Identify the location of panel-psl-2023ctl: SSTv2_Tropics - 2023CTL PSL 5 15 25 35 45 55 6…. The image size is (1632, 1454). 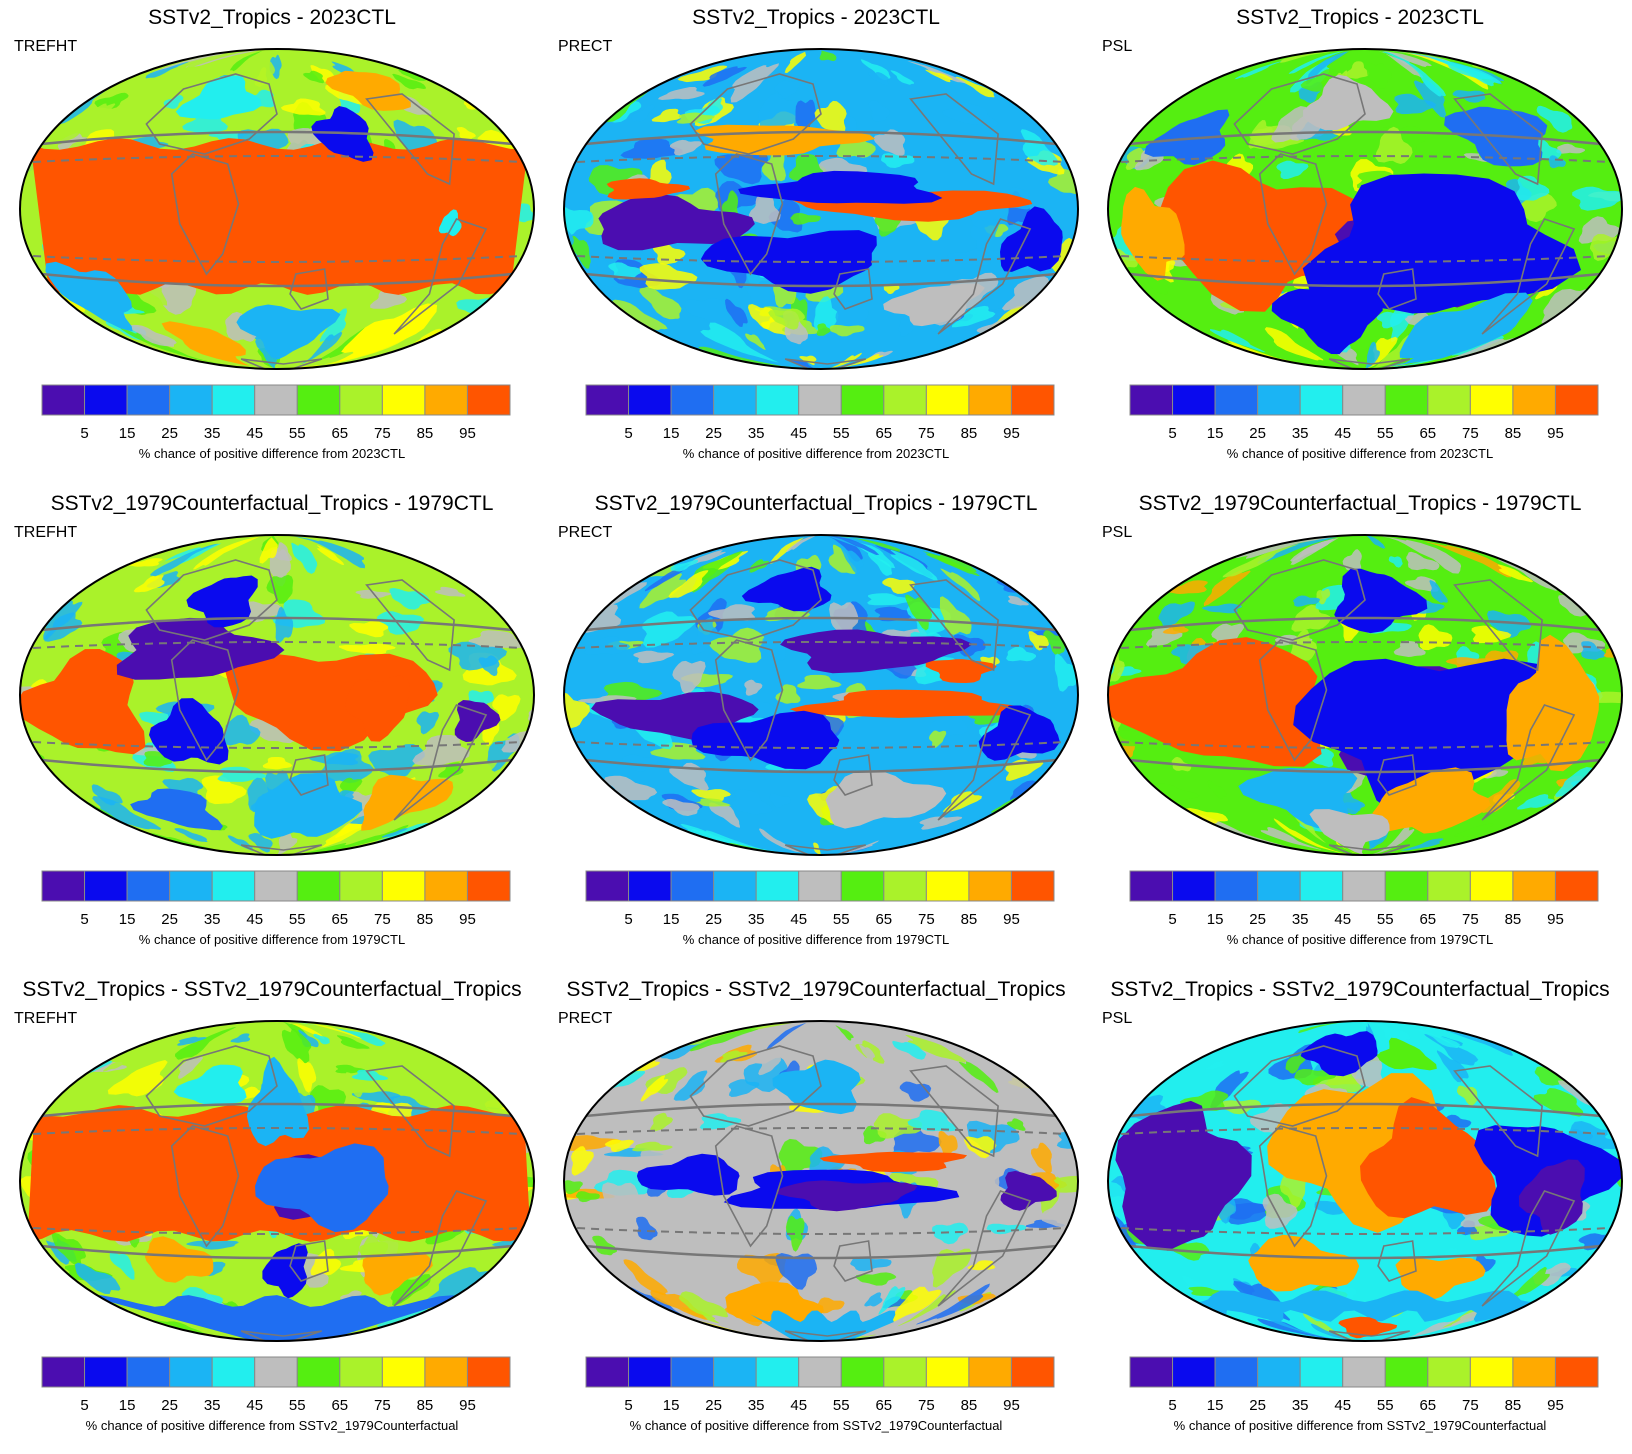
(1360, 241).